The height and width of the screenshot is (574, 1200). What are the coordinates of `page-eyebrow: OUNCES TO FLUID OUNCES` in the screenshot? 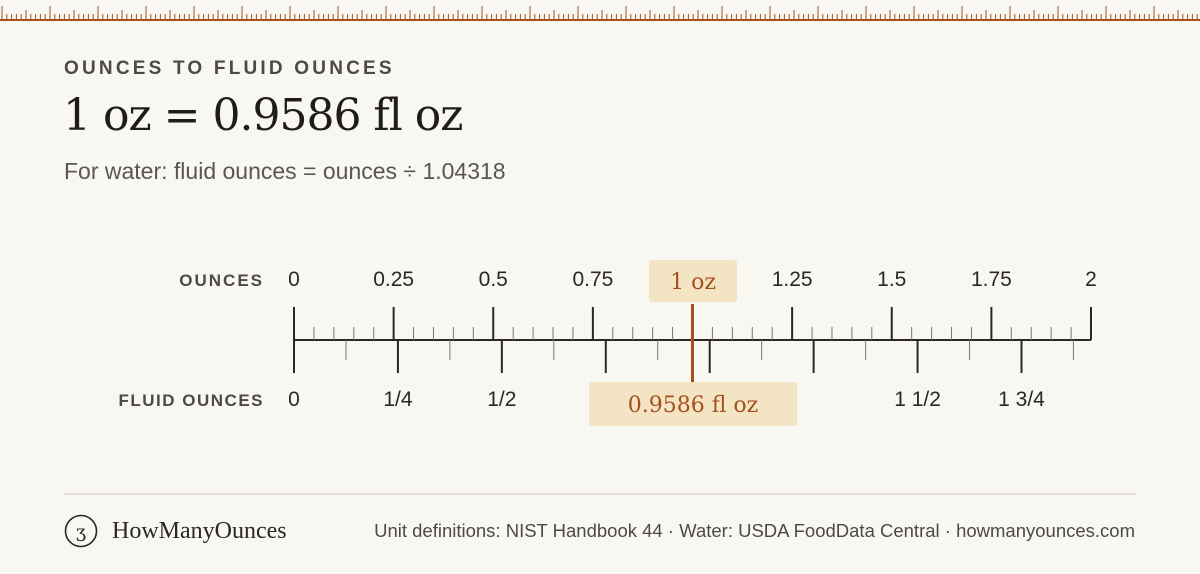 It's located at (229, 68).